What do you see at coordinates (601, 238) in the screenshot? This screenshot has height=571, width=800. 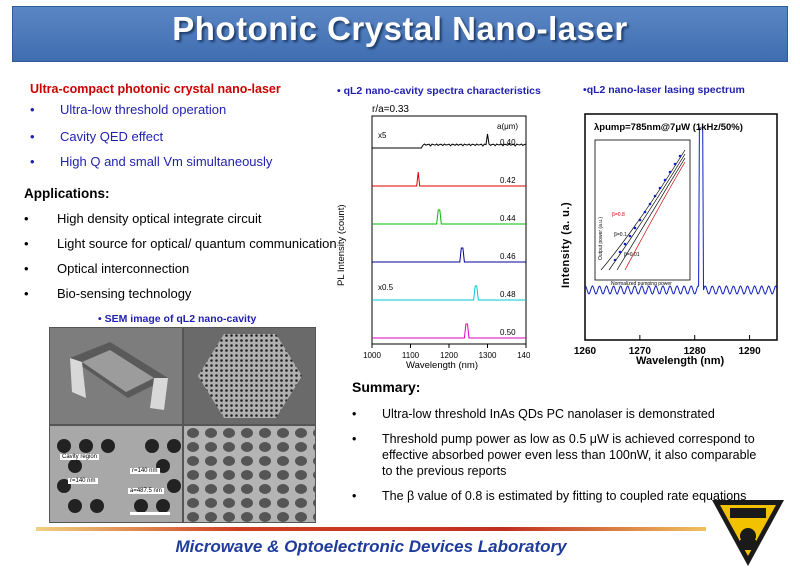 I see `inset-ylabel: Output power (a.u.)` at bounding box center [601, 238].